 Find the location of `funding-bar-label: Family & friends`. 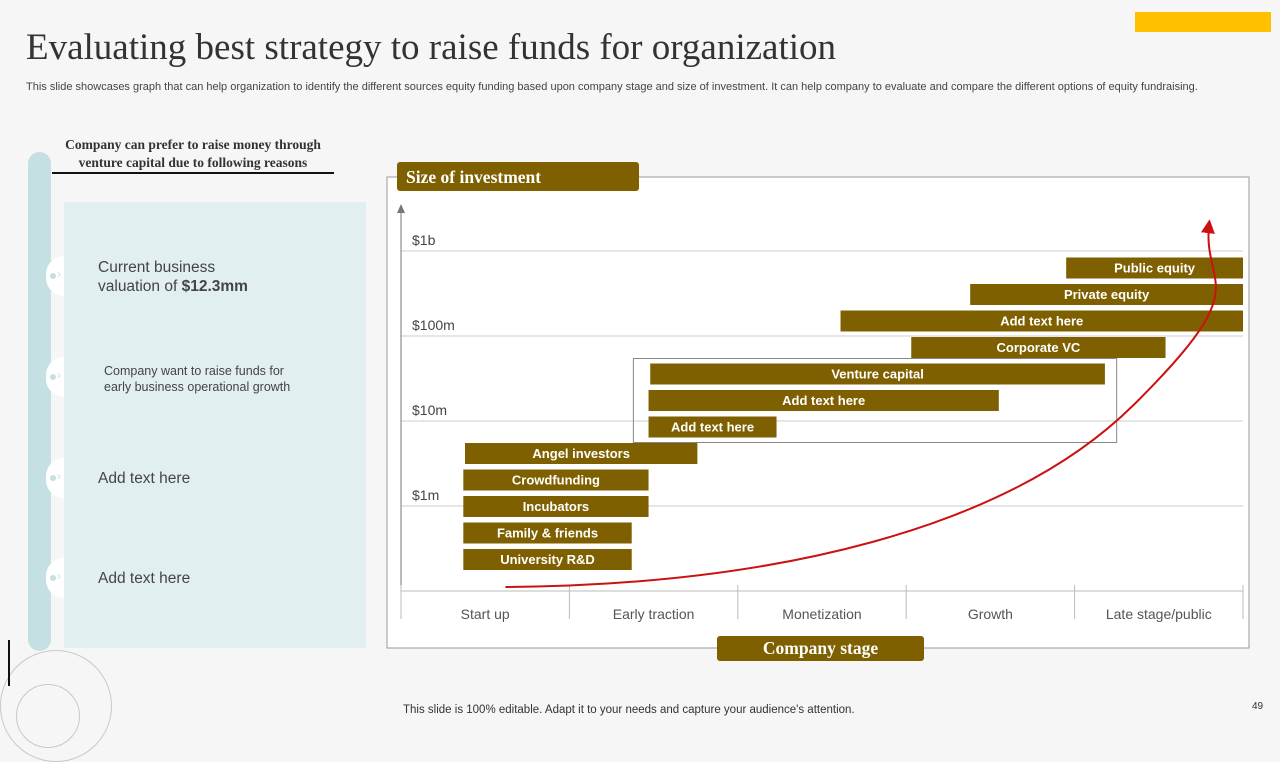

funding-bar-label: Family & friends is located at coordinates (547, 533).